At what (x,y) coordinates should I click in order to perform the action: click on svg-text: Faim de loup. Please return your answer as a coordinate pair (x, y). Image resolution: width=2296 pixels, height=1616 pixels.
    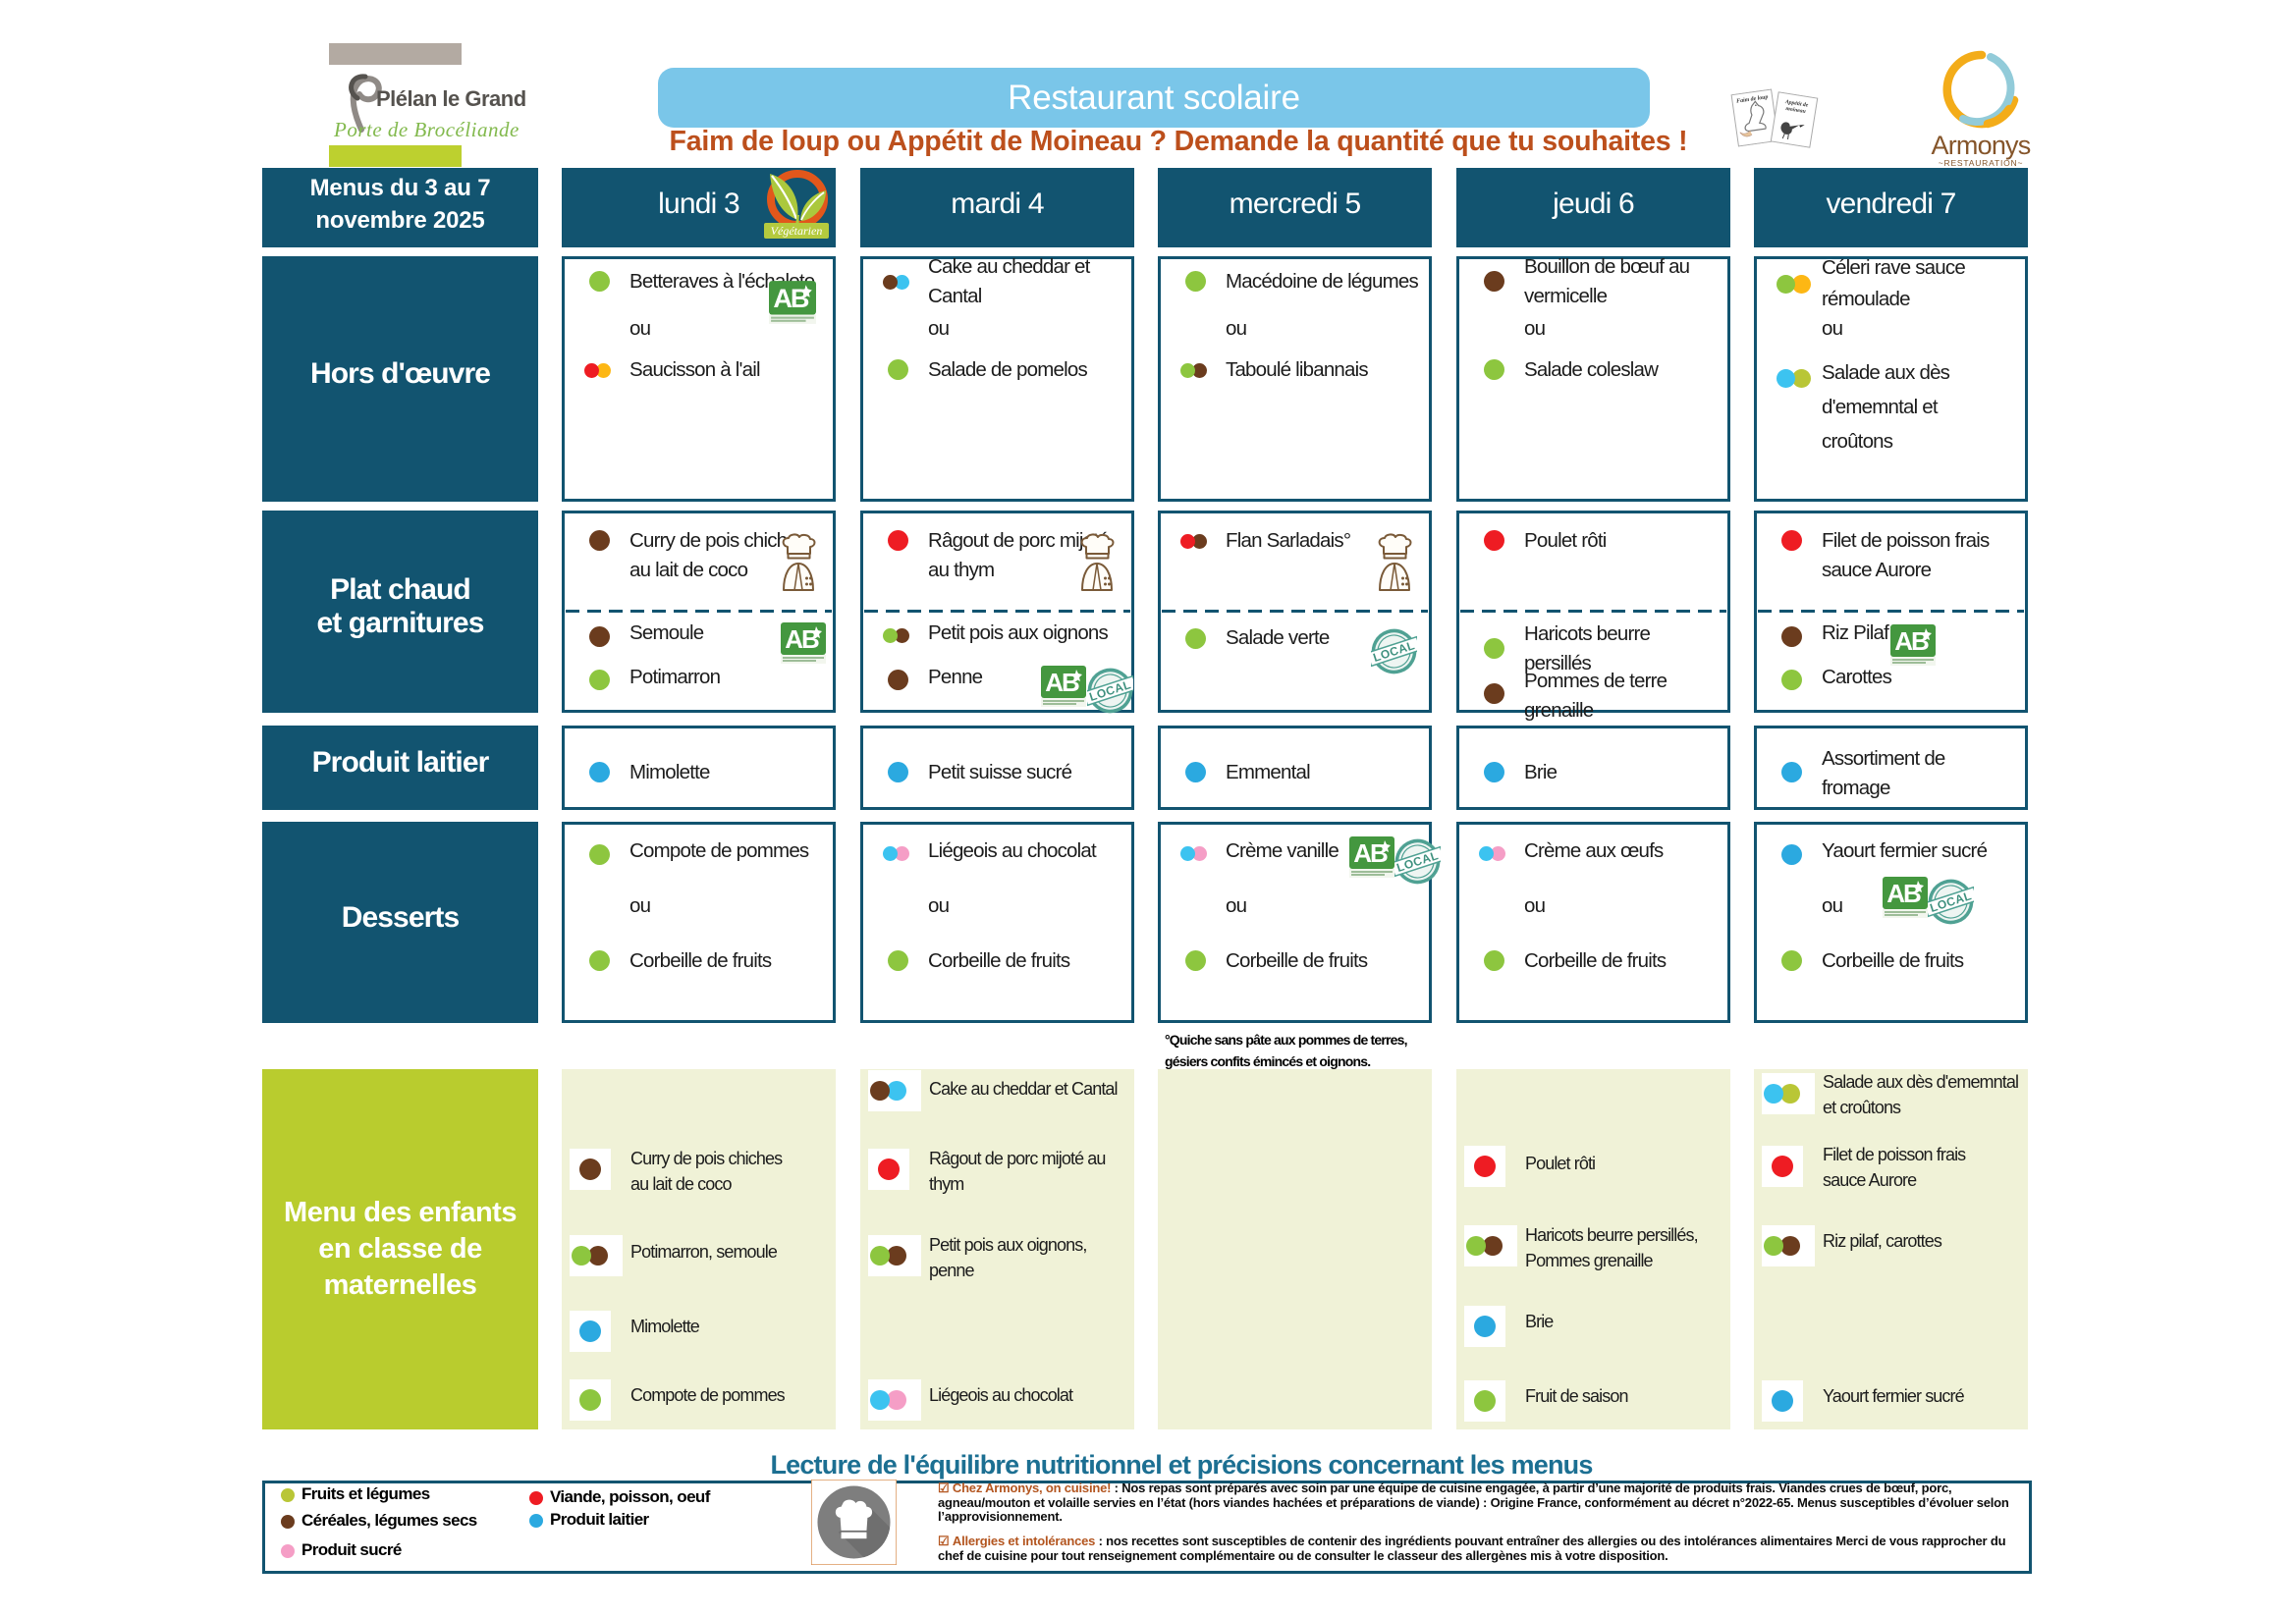
    Looking at the image, I should click on (1752, 99).